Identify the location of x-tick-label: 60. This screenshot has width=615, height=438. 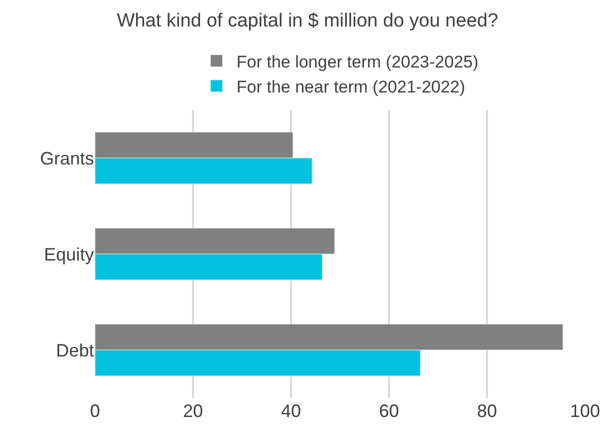
(389, 411).